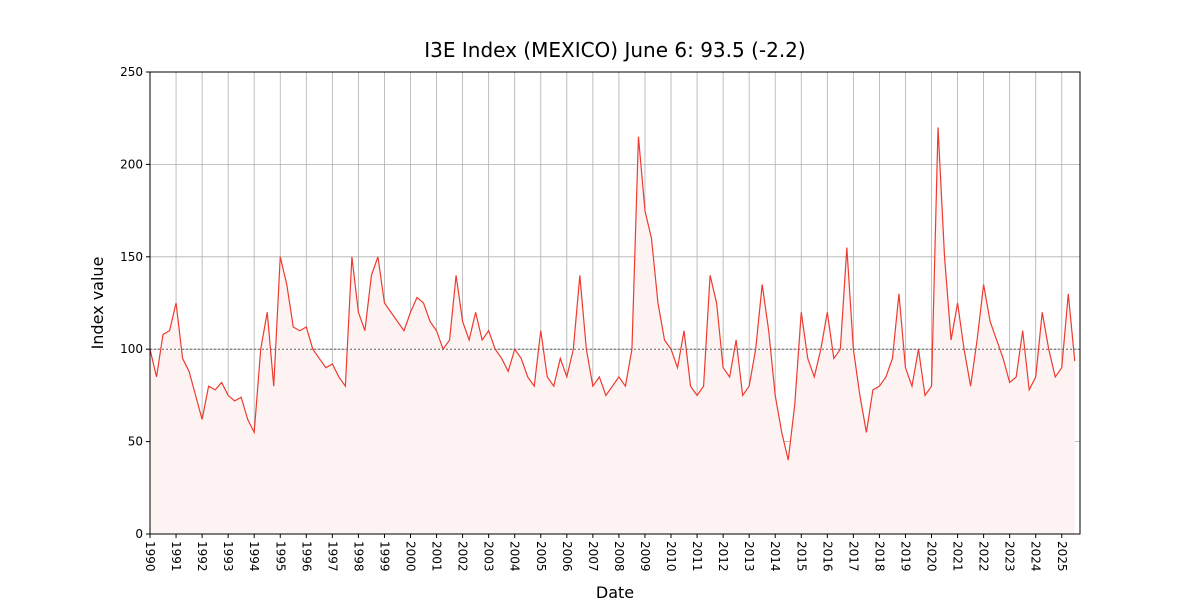 The width and height of the screenshot is (1200, 600). I want to click on x-tick-label: 2003, so click(489, 556).